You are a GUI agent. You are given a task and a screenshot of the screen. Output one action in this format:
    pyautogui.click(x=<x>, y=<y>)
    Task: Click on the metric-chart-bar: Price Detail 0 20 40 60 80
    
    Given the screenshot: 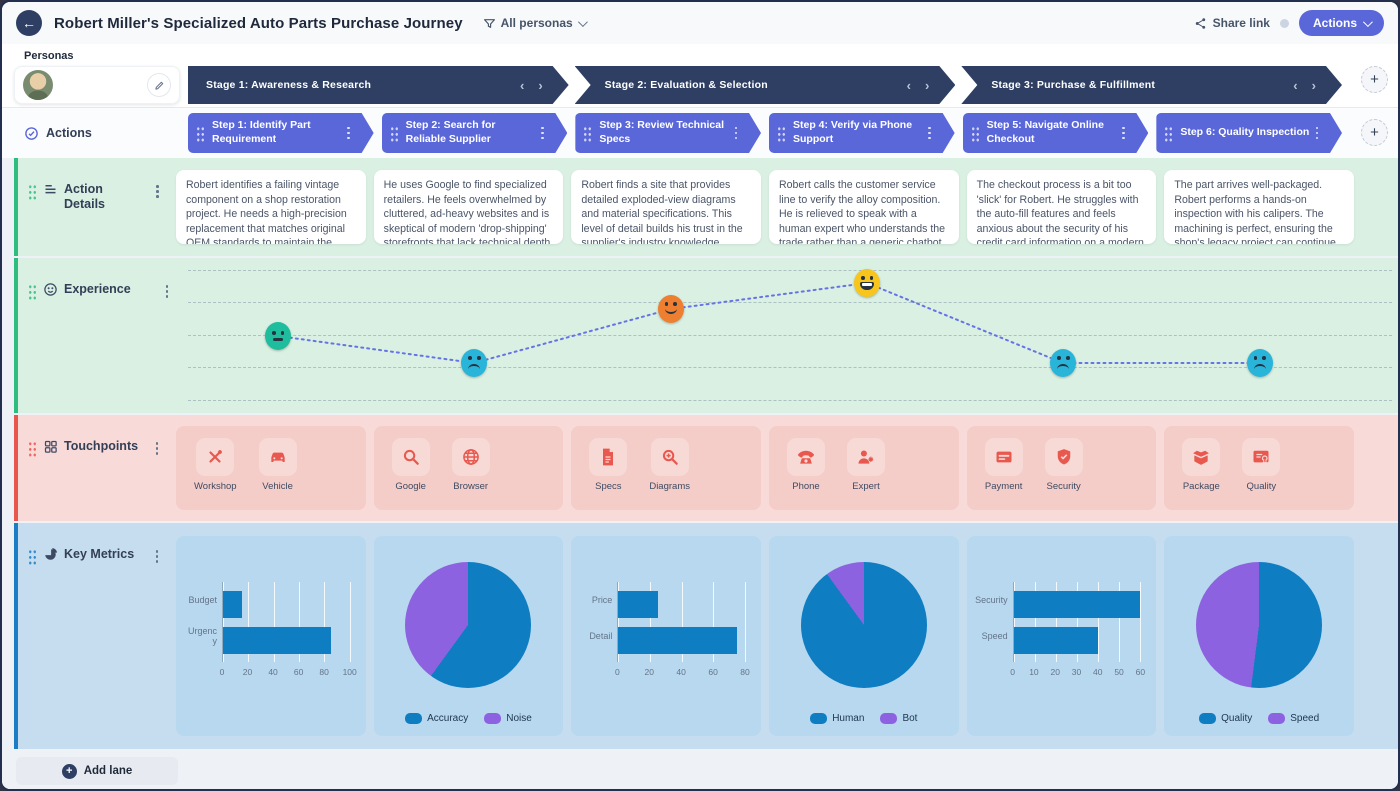 What is the action you would take?
    pyautogui.click(x=666, y=636)
    